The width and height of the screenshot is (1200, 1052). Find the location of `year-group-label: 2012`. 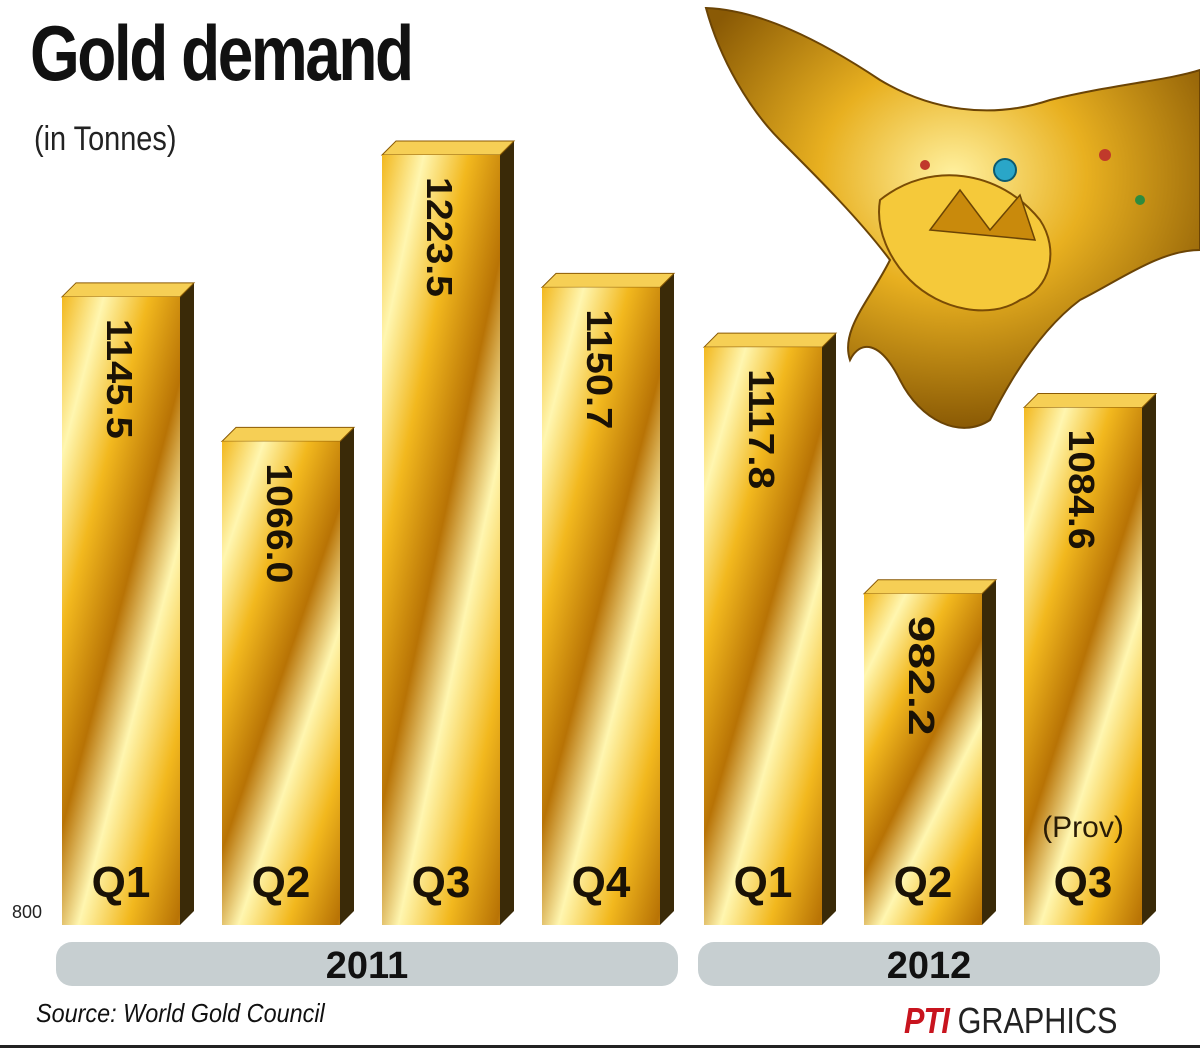

year-group-label: 2012 is located at coordinates (929, 966).